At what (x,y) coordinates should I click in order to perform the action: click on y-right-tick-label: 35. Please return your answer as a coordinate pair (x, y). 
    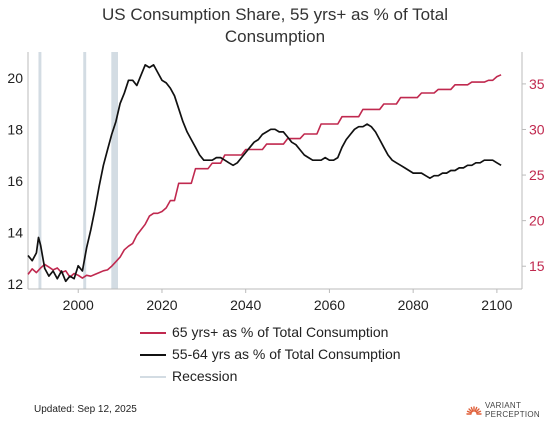
    Looking at the image, I should click on (537, 84).